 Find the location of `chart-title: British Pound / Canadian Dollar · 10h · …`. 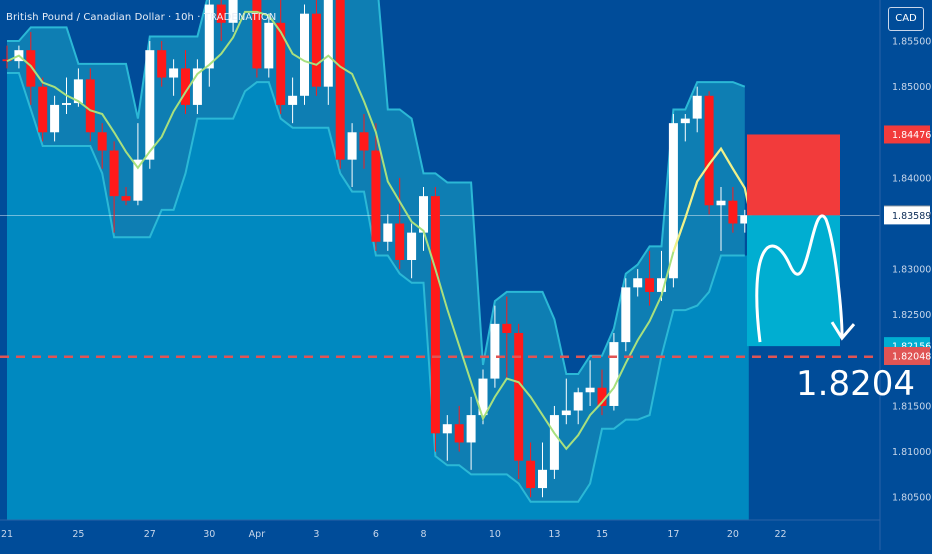

chart-title: British Pound / Canadian Dollar · 10h · … is located at coordinates (141, 17).